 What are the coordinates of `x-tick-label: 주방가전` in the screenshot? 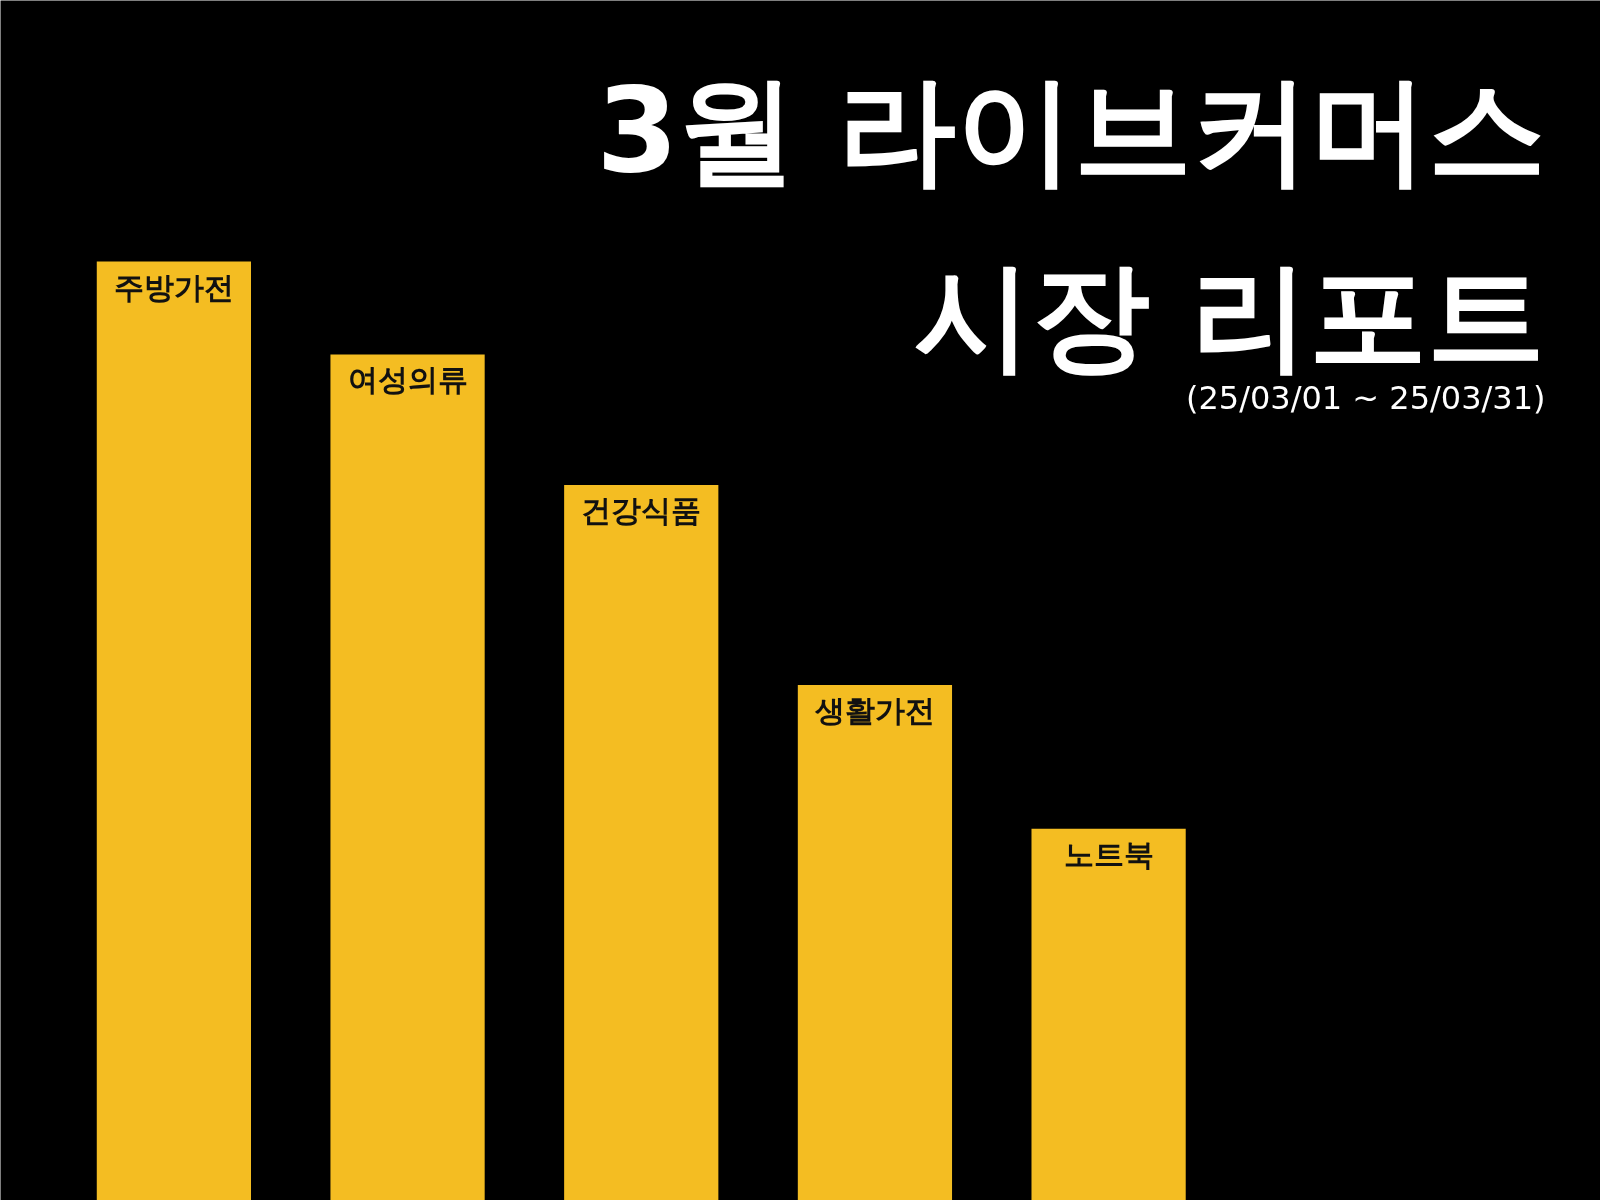 It's located at (173, 287).